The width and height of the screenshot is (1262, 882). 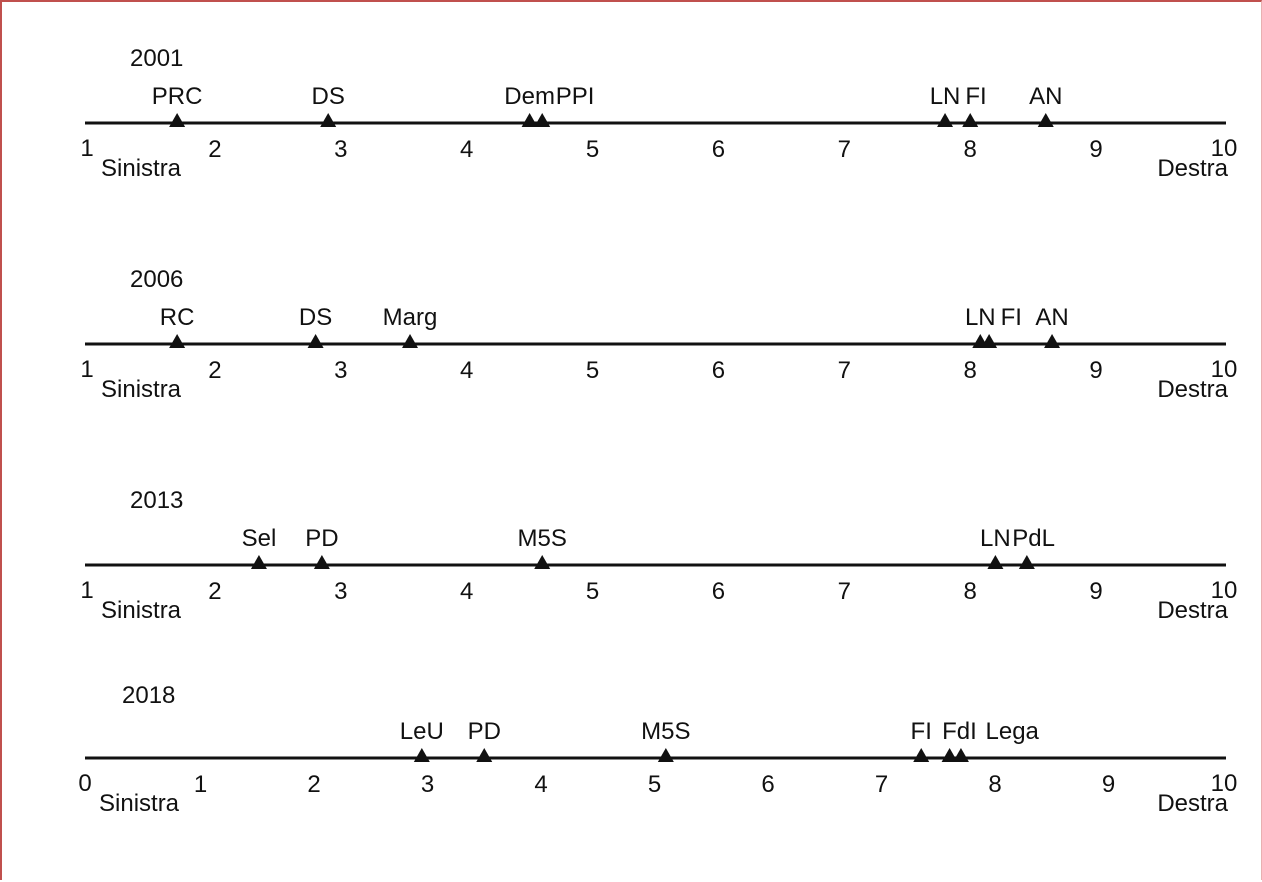 I want to click on party-label: Dem, so click(x=529, y=96).